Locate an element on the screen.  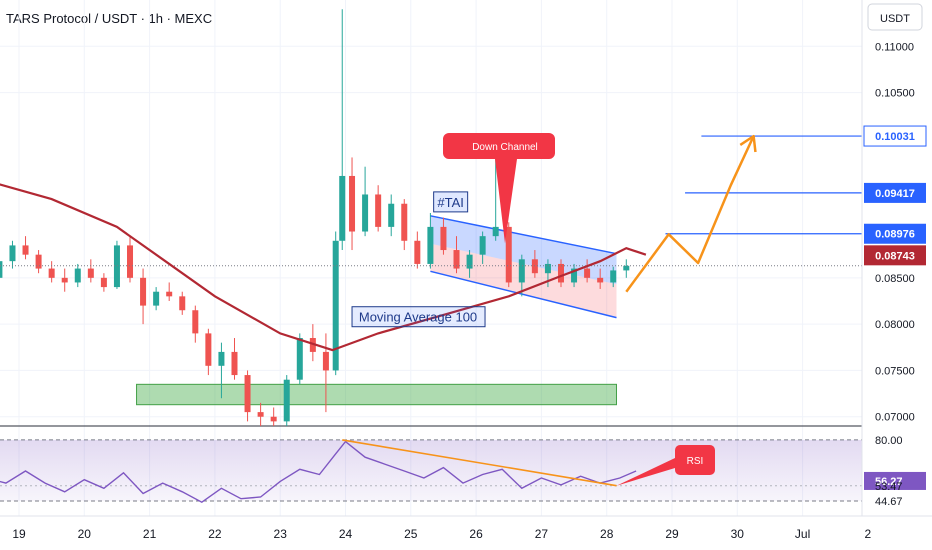
support-zone is located at coordinates (376, 394).